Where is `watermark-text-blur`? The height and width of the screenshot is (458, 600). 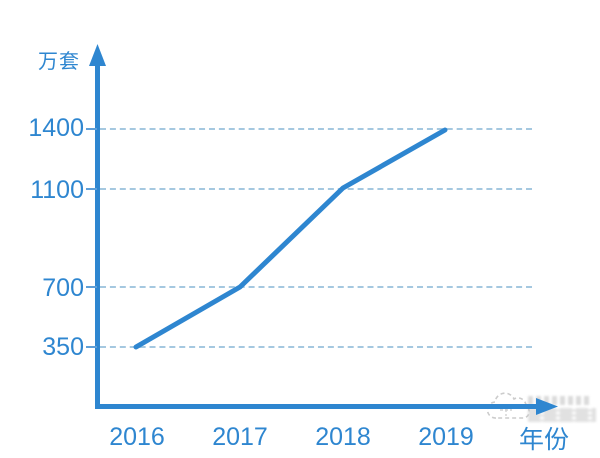
watermark-text-blur is located at coordinates (560, 400).